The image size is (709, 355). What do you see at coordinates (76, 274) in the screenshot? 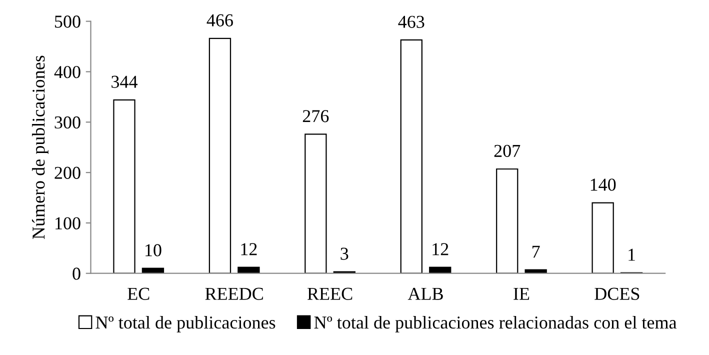
I see `y-tick-label: 0` at bounding box center [76, 274].